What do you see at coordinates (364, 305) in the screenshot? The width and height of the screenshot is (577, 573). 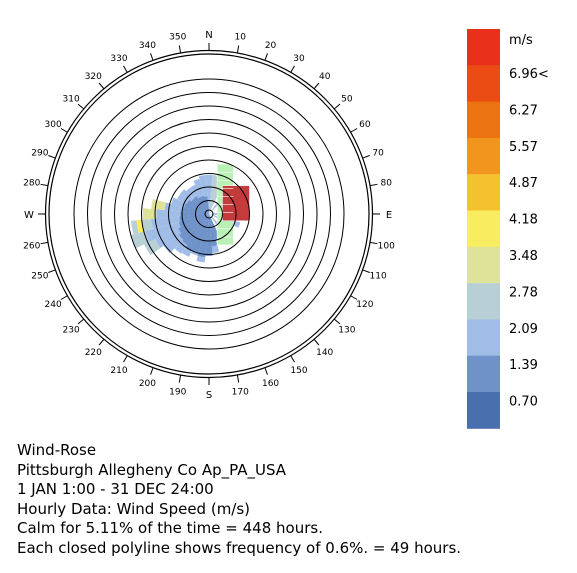 I see `direction-tick-label: 120` at bounding box center [364, 305].